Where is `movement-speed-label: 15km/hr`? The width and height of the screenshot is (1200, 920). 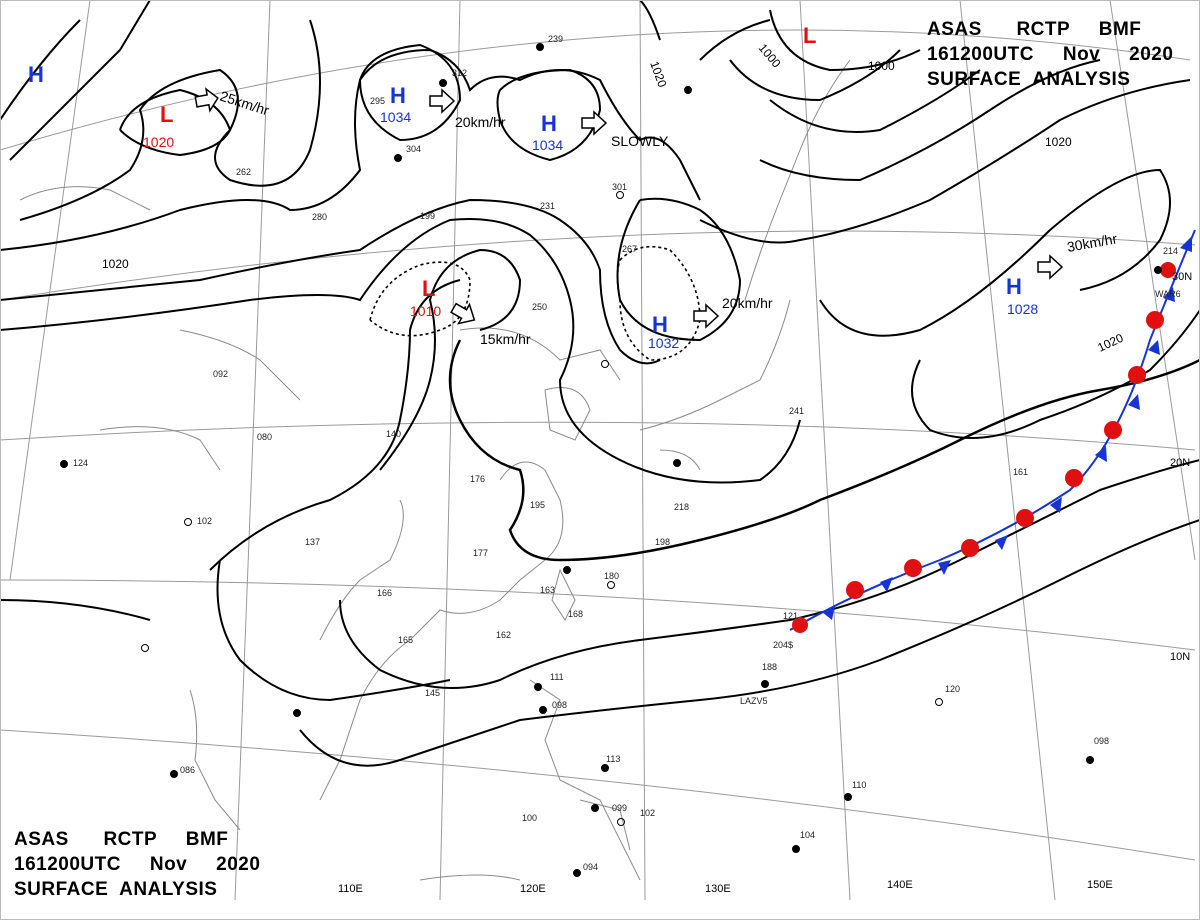
movement-speed-label: 15km/hr is located at coordinates (505, 339).